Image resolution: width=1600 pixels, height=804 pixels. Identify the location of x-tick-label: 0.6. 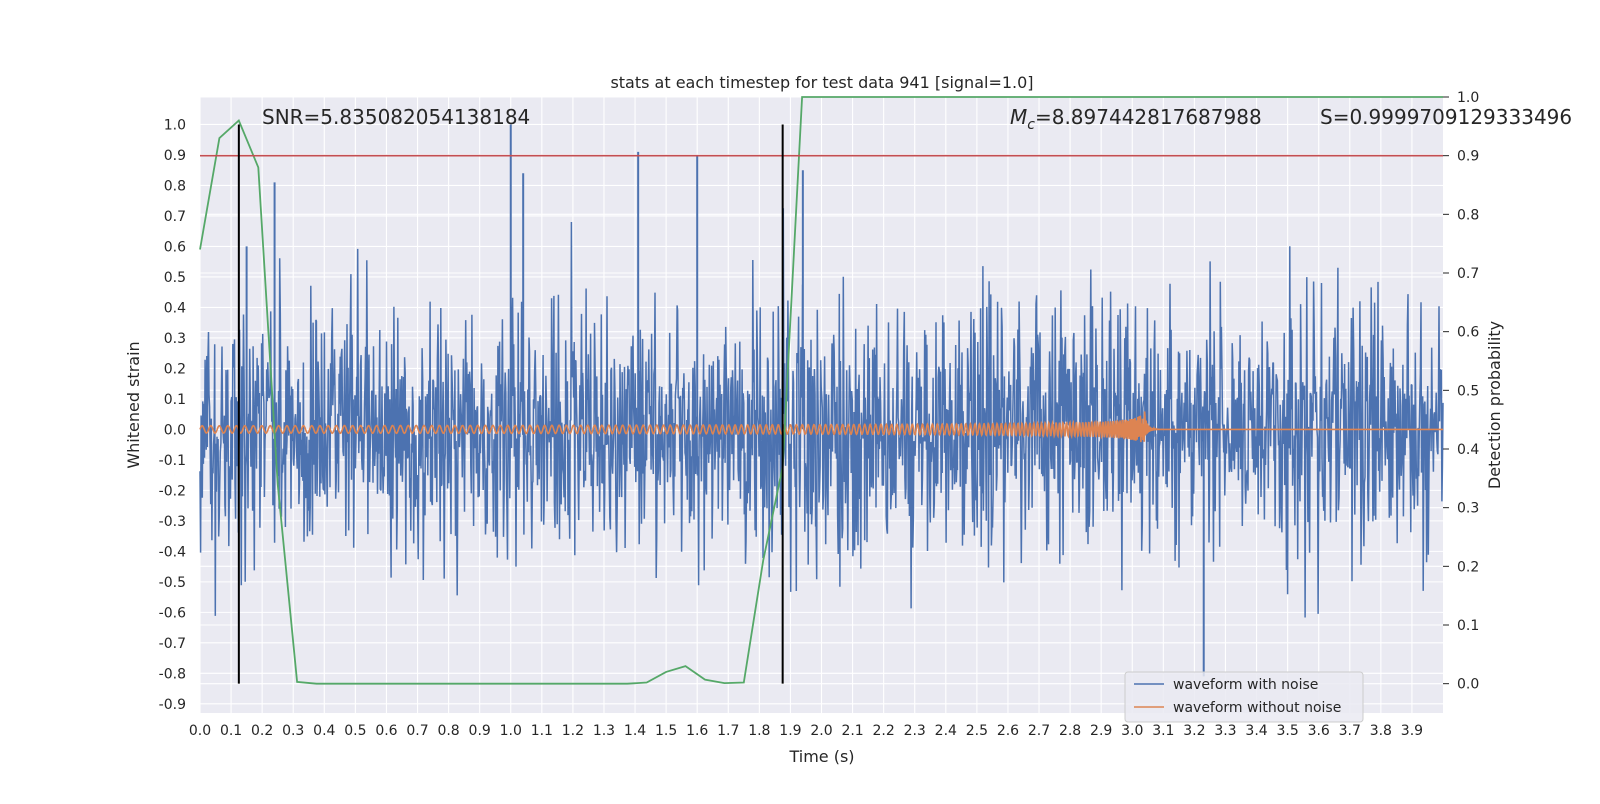
(386, 731).